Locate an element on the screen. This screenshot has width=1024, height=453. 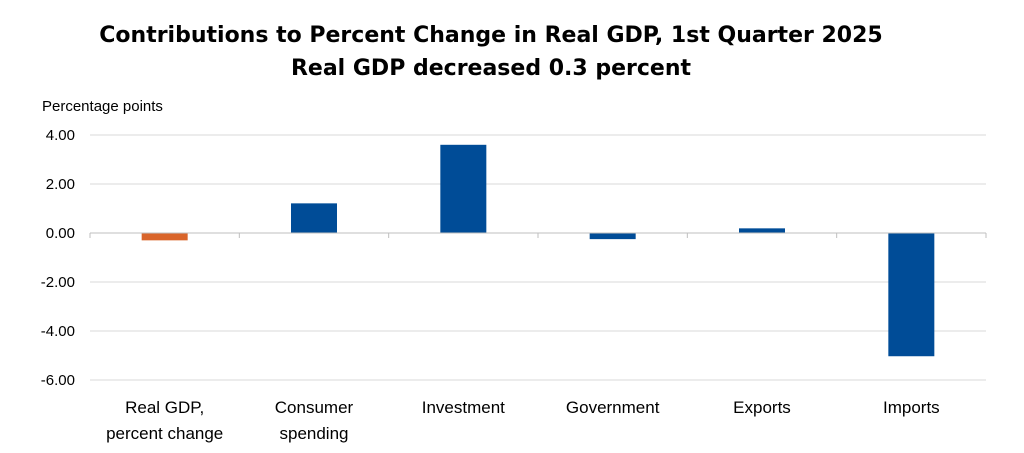
y-tick-label: 4.00 is located at coordinates (60, 135).